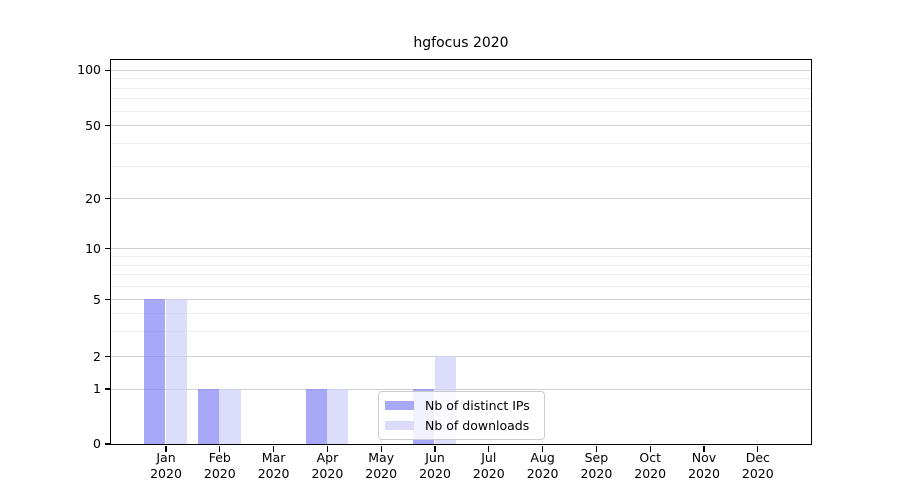 The width and height of the screenshot is (900, 500). Describe the element at coordinates (650, 465) in the screenshot. I see `x-tick-label-oct: Oct 2020` at that location.